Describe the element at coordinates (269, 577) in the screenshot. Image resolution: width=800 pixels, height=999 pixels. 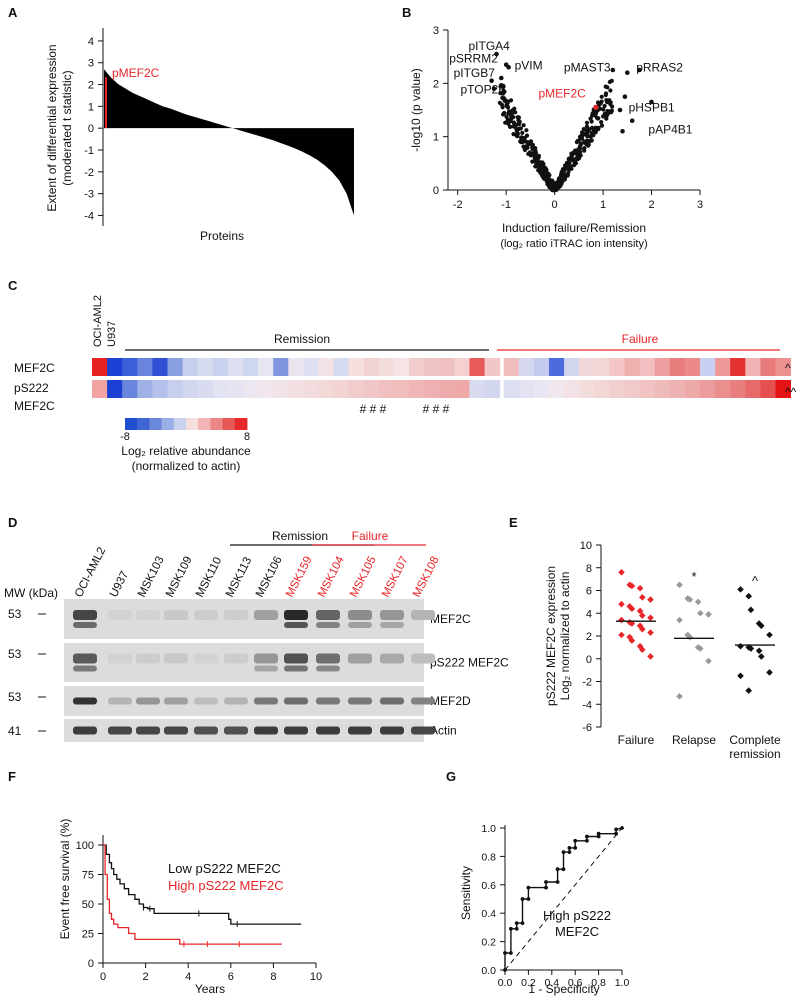
I see `blot-lane-label: MSK106` at that location.